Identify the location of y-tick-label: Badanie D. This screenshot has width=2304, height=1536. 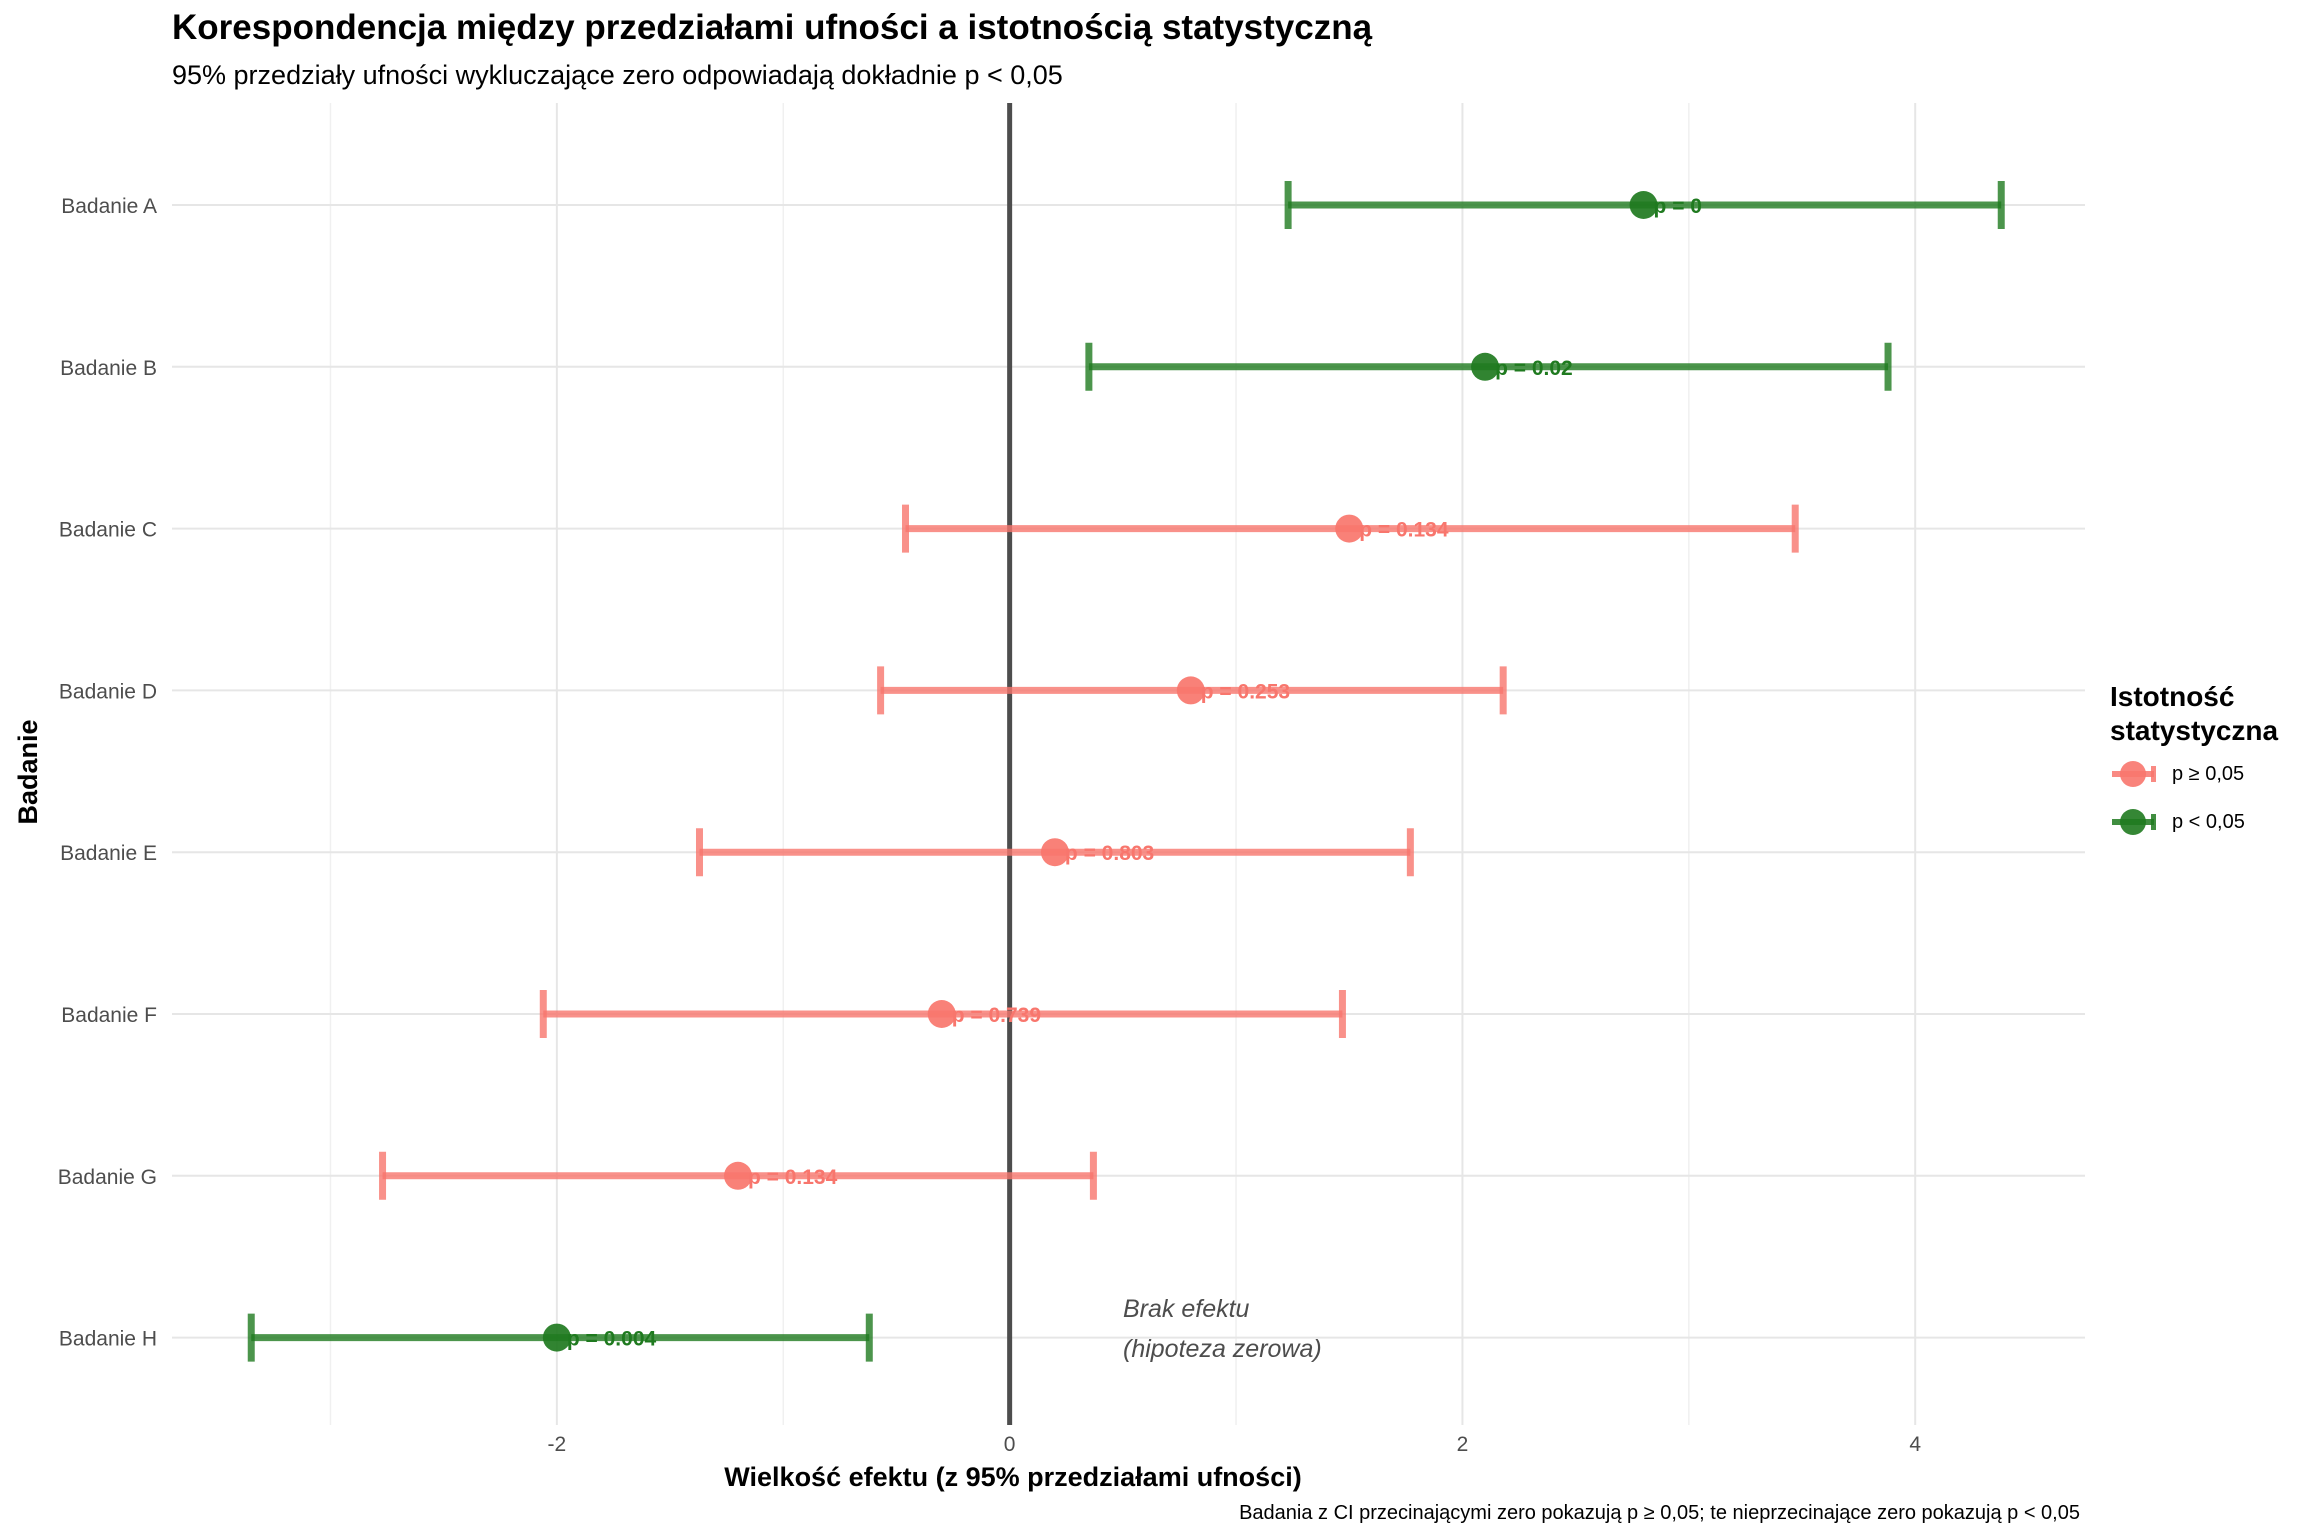
(108, 691).